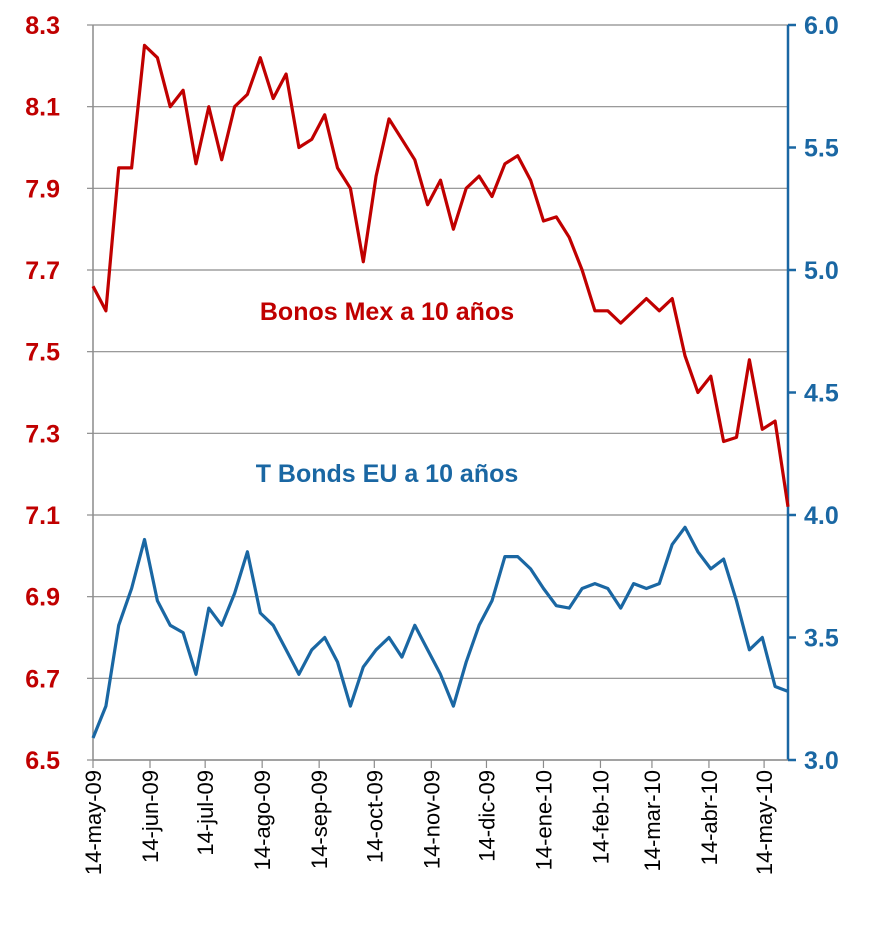  I want to click on annotation: Bonos Mex a 10 años, so click(387, 312).